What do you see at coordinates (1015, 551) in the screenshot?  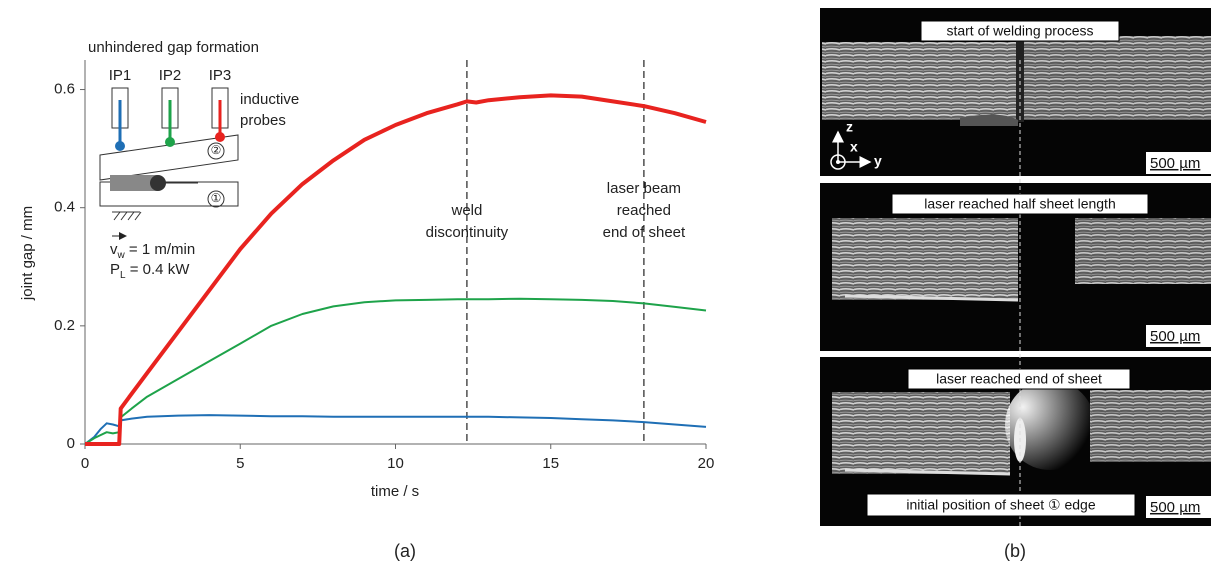 I see `panel-label: (b)` at bounding box center [1015, 551].